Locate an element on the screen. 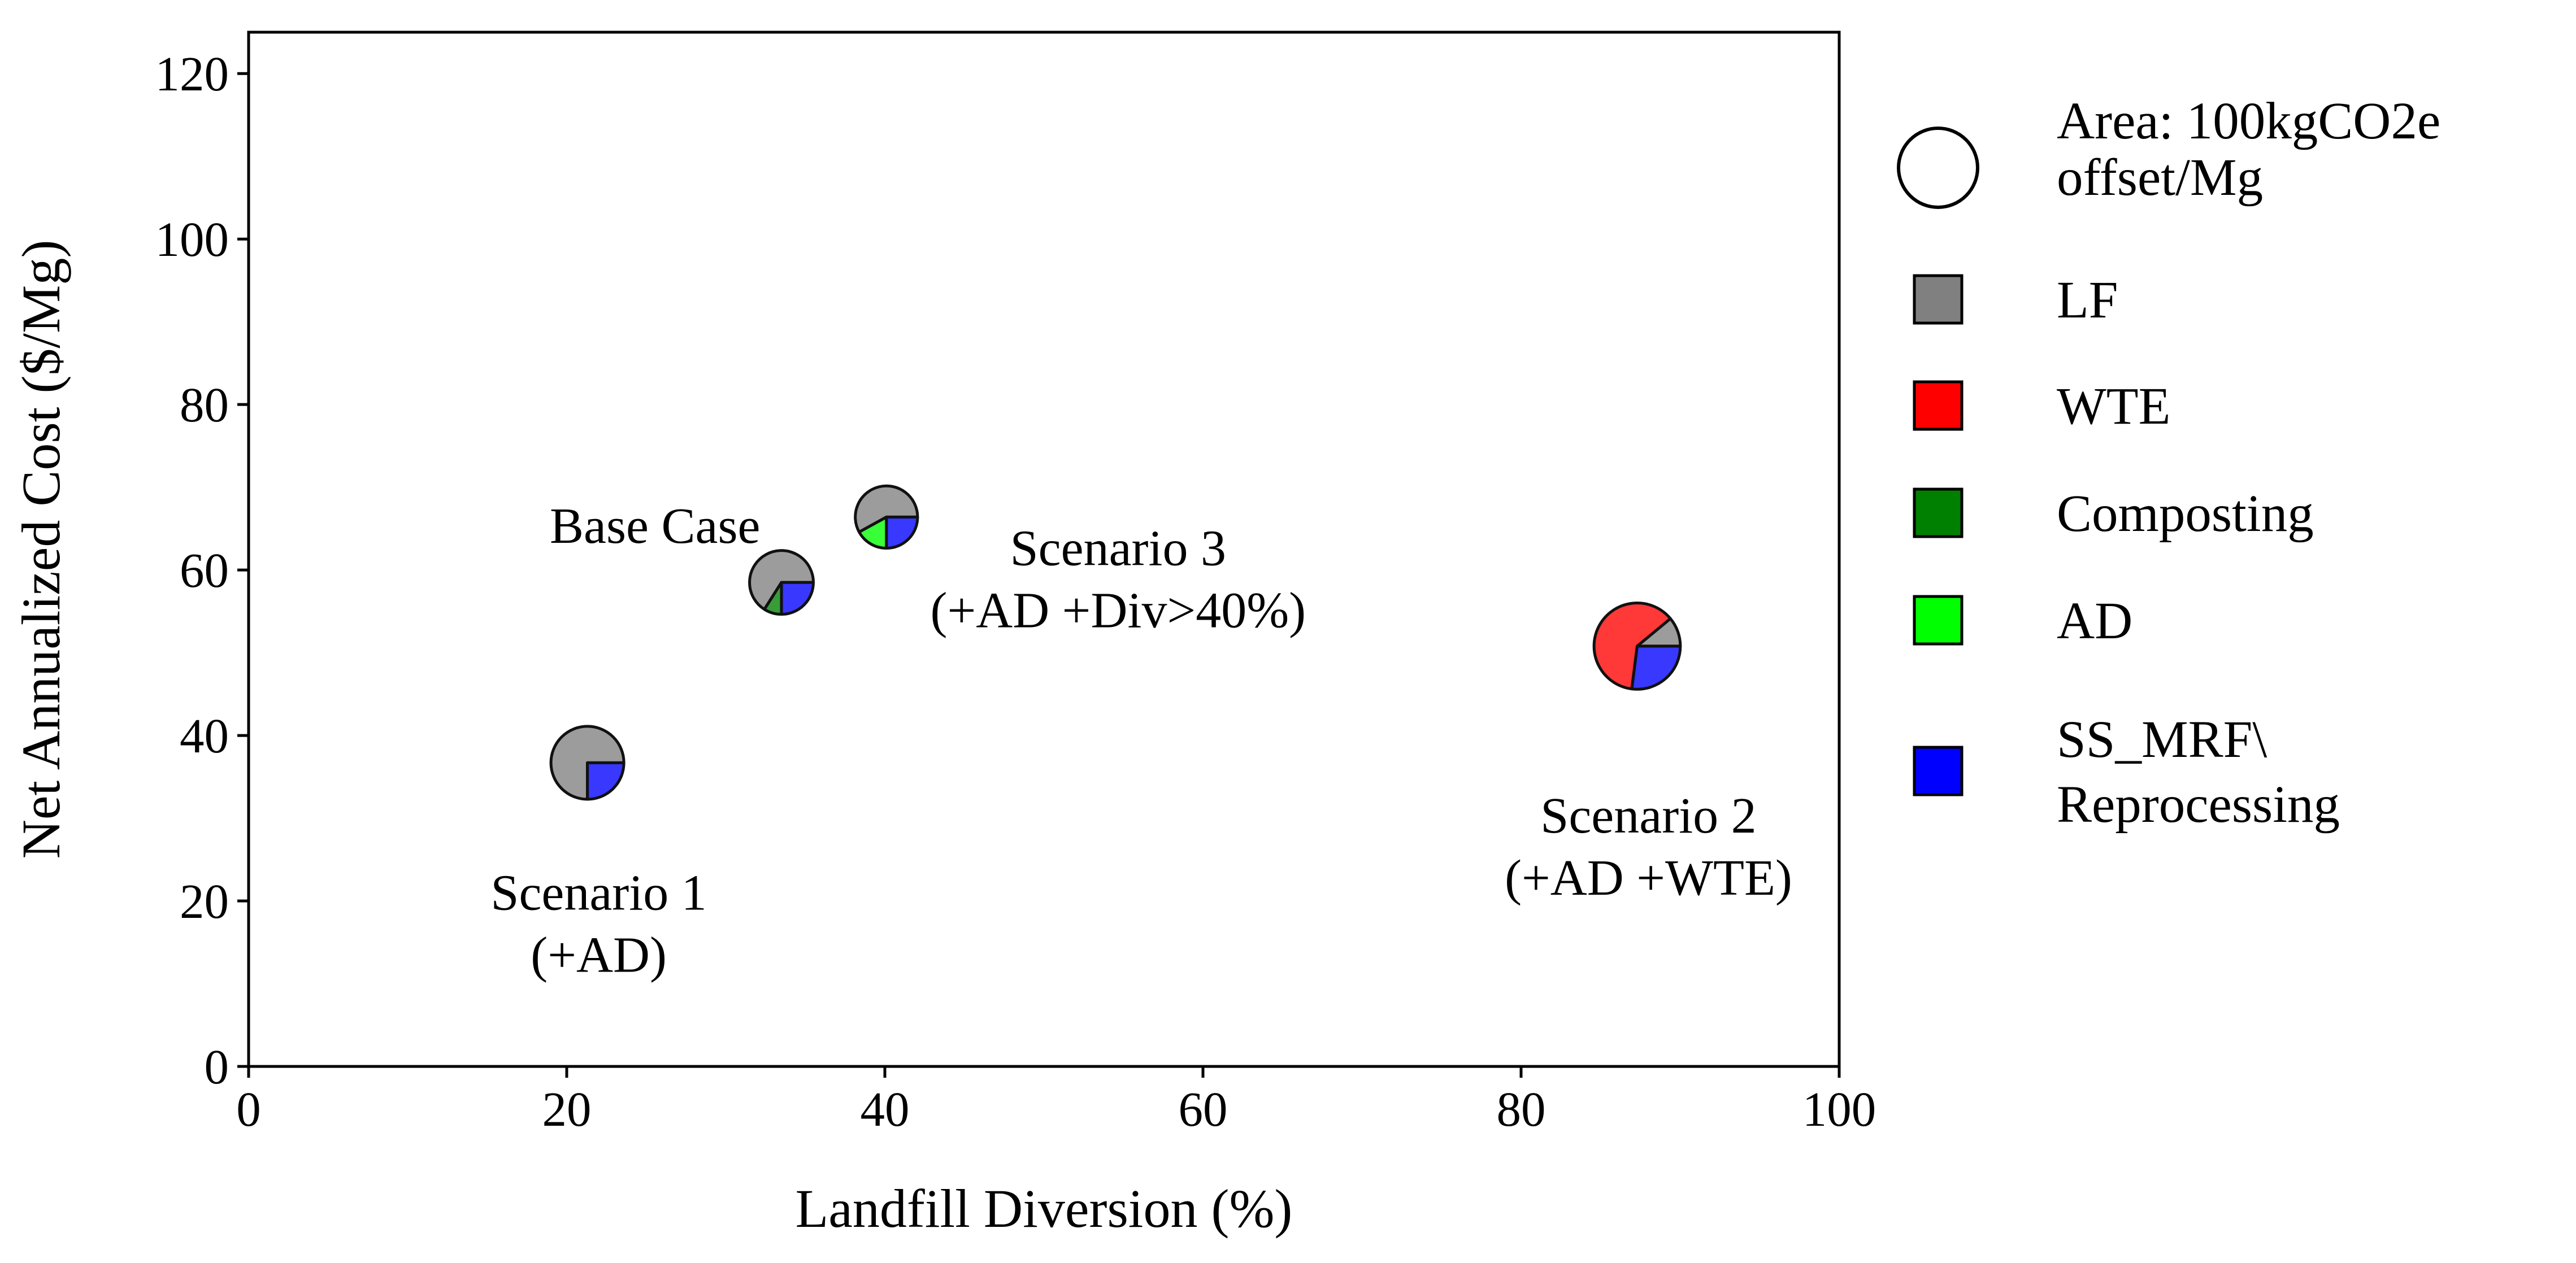  legend-label-wte: WTE is located at coordinates (2113, 406).